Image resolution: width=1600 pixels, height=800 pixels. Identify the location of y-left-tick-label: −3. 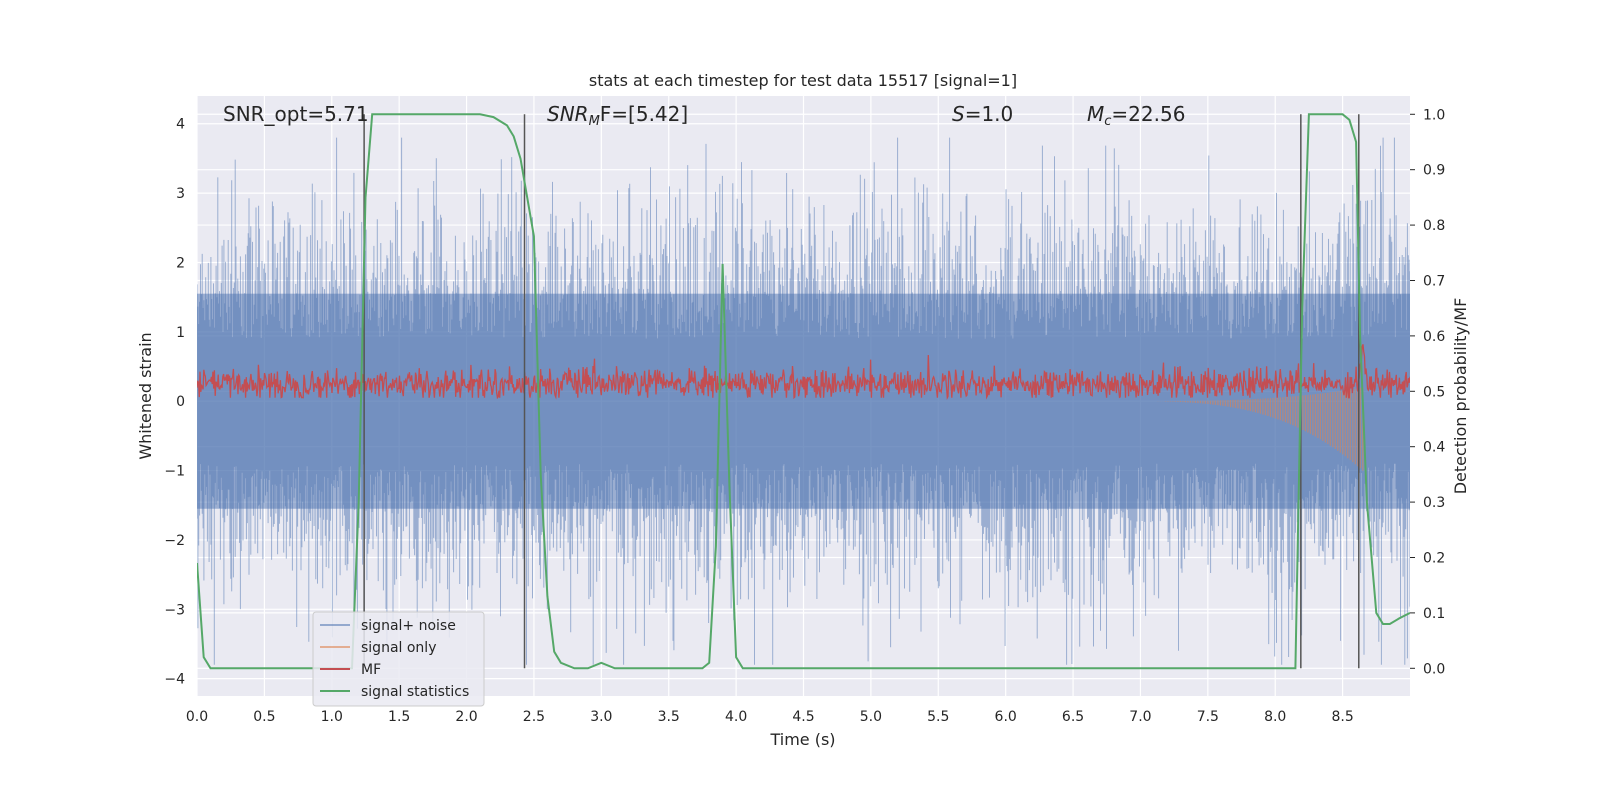
(174, 610).